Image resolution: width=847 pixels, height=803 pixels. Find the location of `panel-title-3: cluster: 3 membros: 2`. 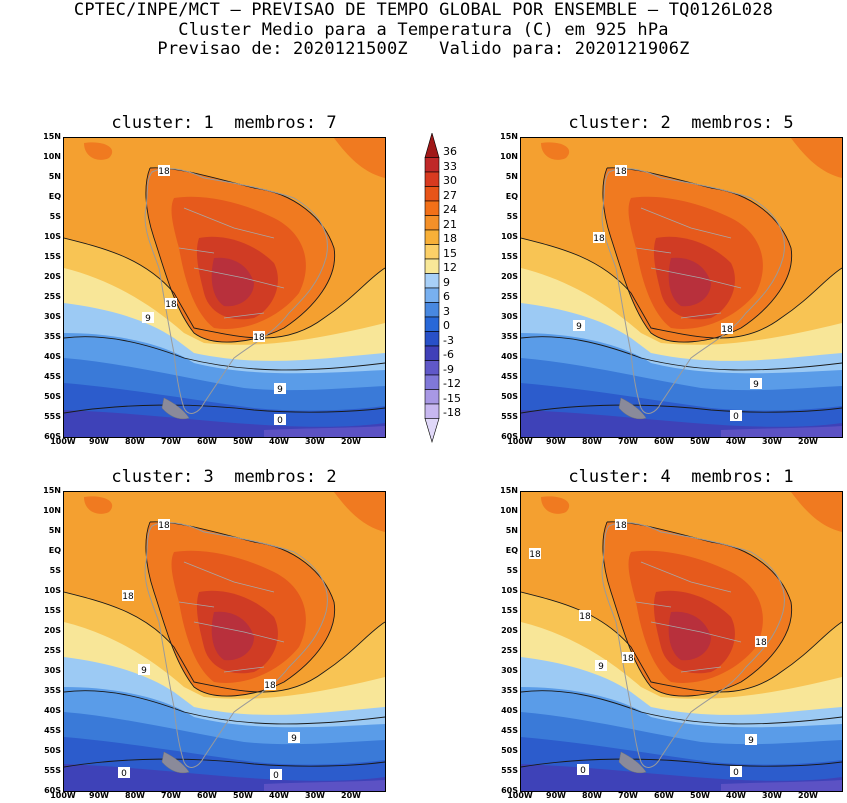

panel-title-3: cluster: 3 membros: 2 is located at coordinates (224, 477).